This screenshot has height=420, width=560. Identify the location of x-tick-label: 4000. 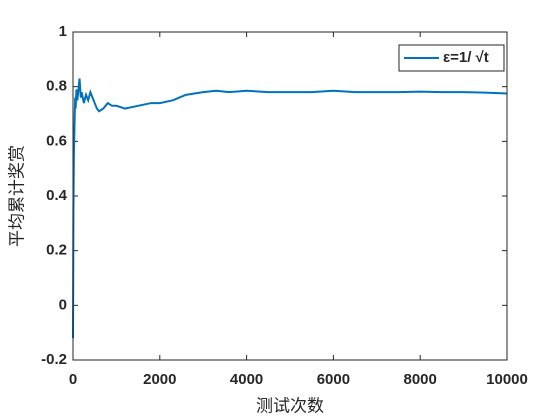
(246, 379).